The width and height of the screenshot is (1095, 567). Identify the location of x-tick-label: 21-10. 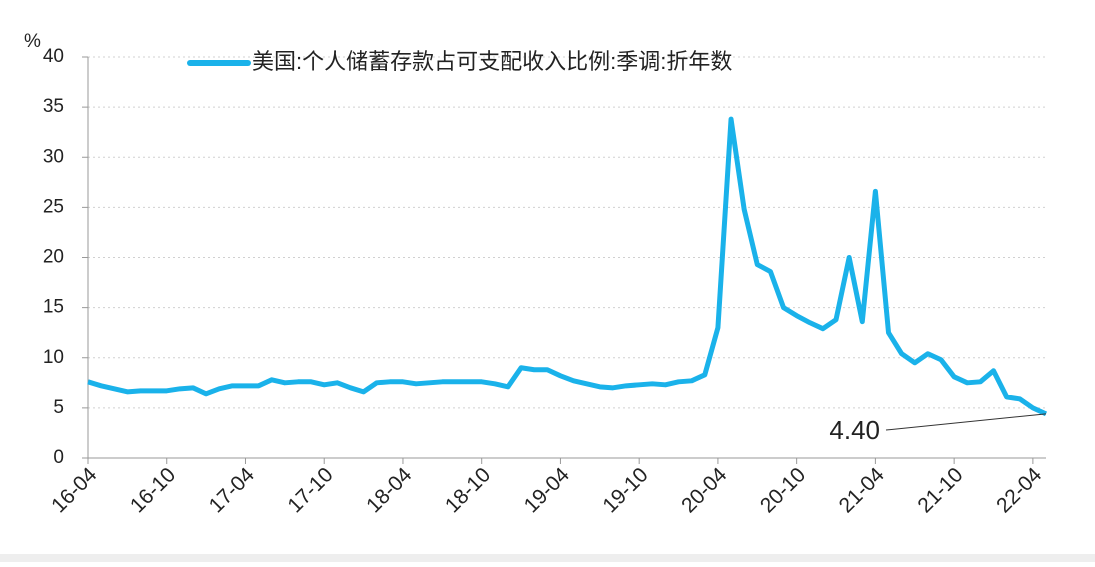
(940, 490).